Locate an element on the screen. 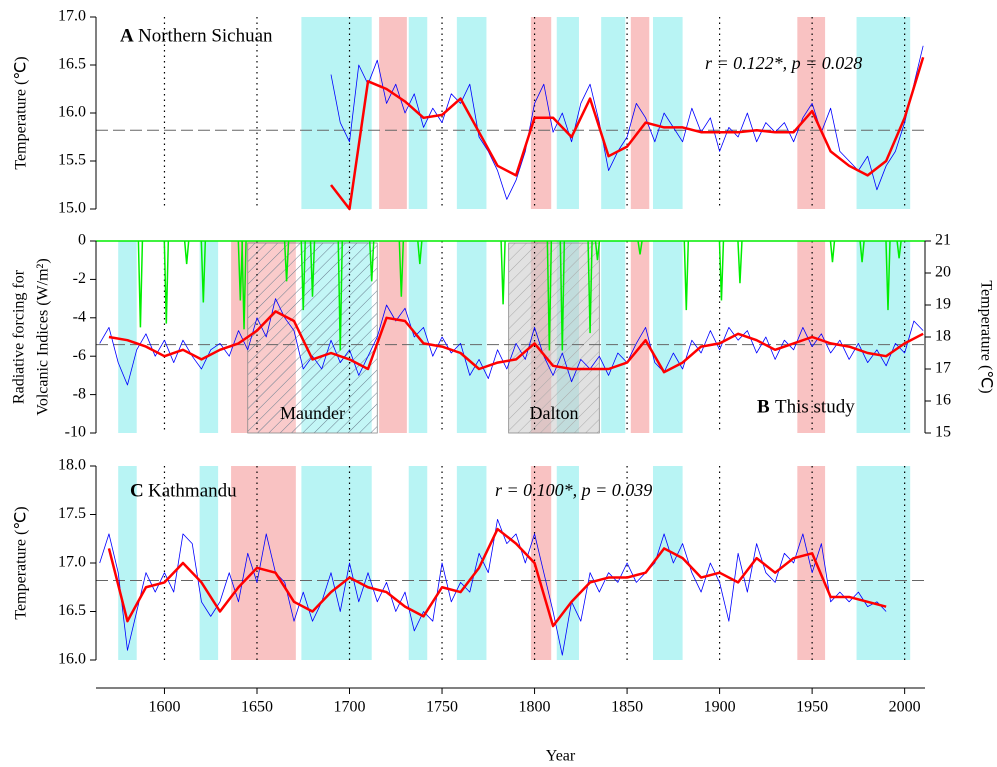 Image resolution: width=997 pixels, height=767 pixels. period-label: Maunder is located at coordinates (312, 413).